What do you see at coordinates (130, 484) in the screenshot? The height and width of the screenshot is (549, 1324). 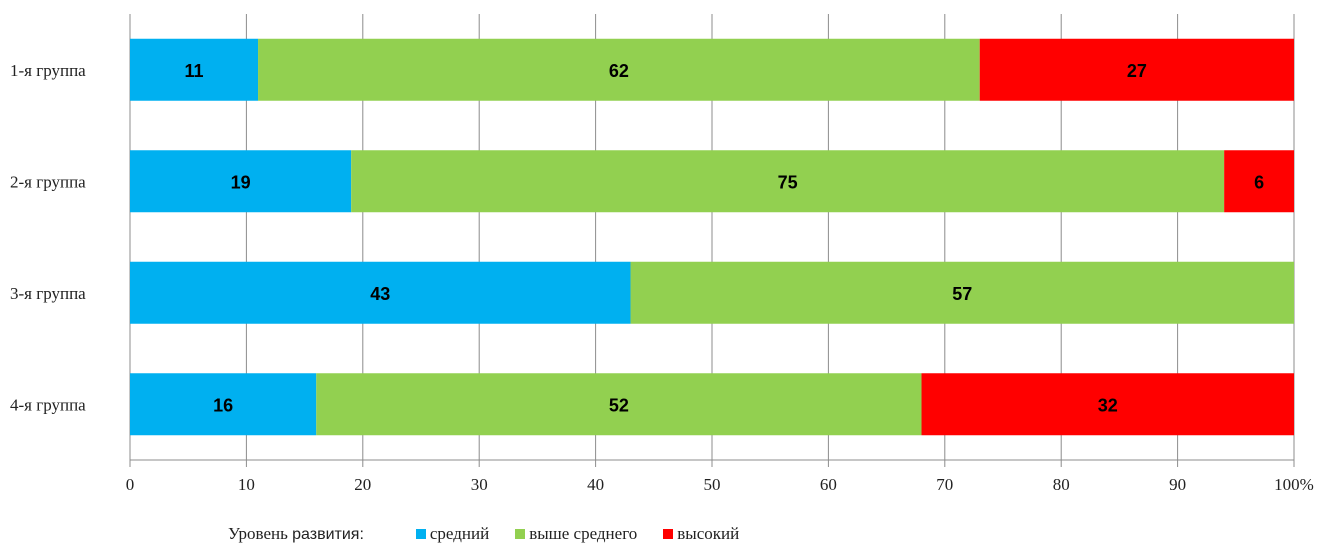 I see `x-tick-label: 0` at bounding box center [130, 484].